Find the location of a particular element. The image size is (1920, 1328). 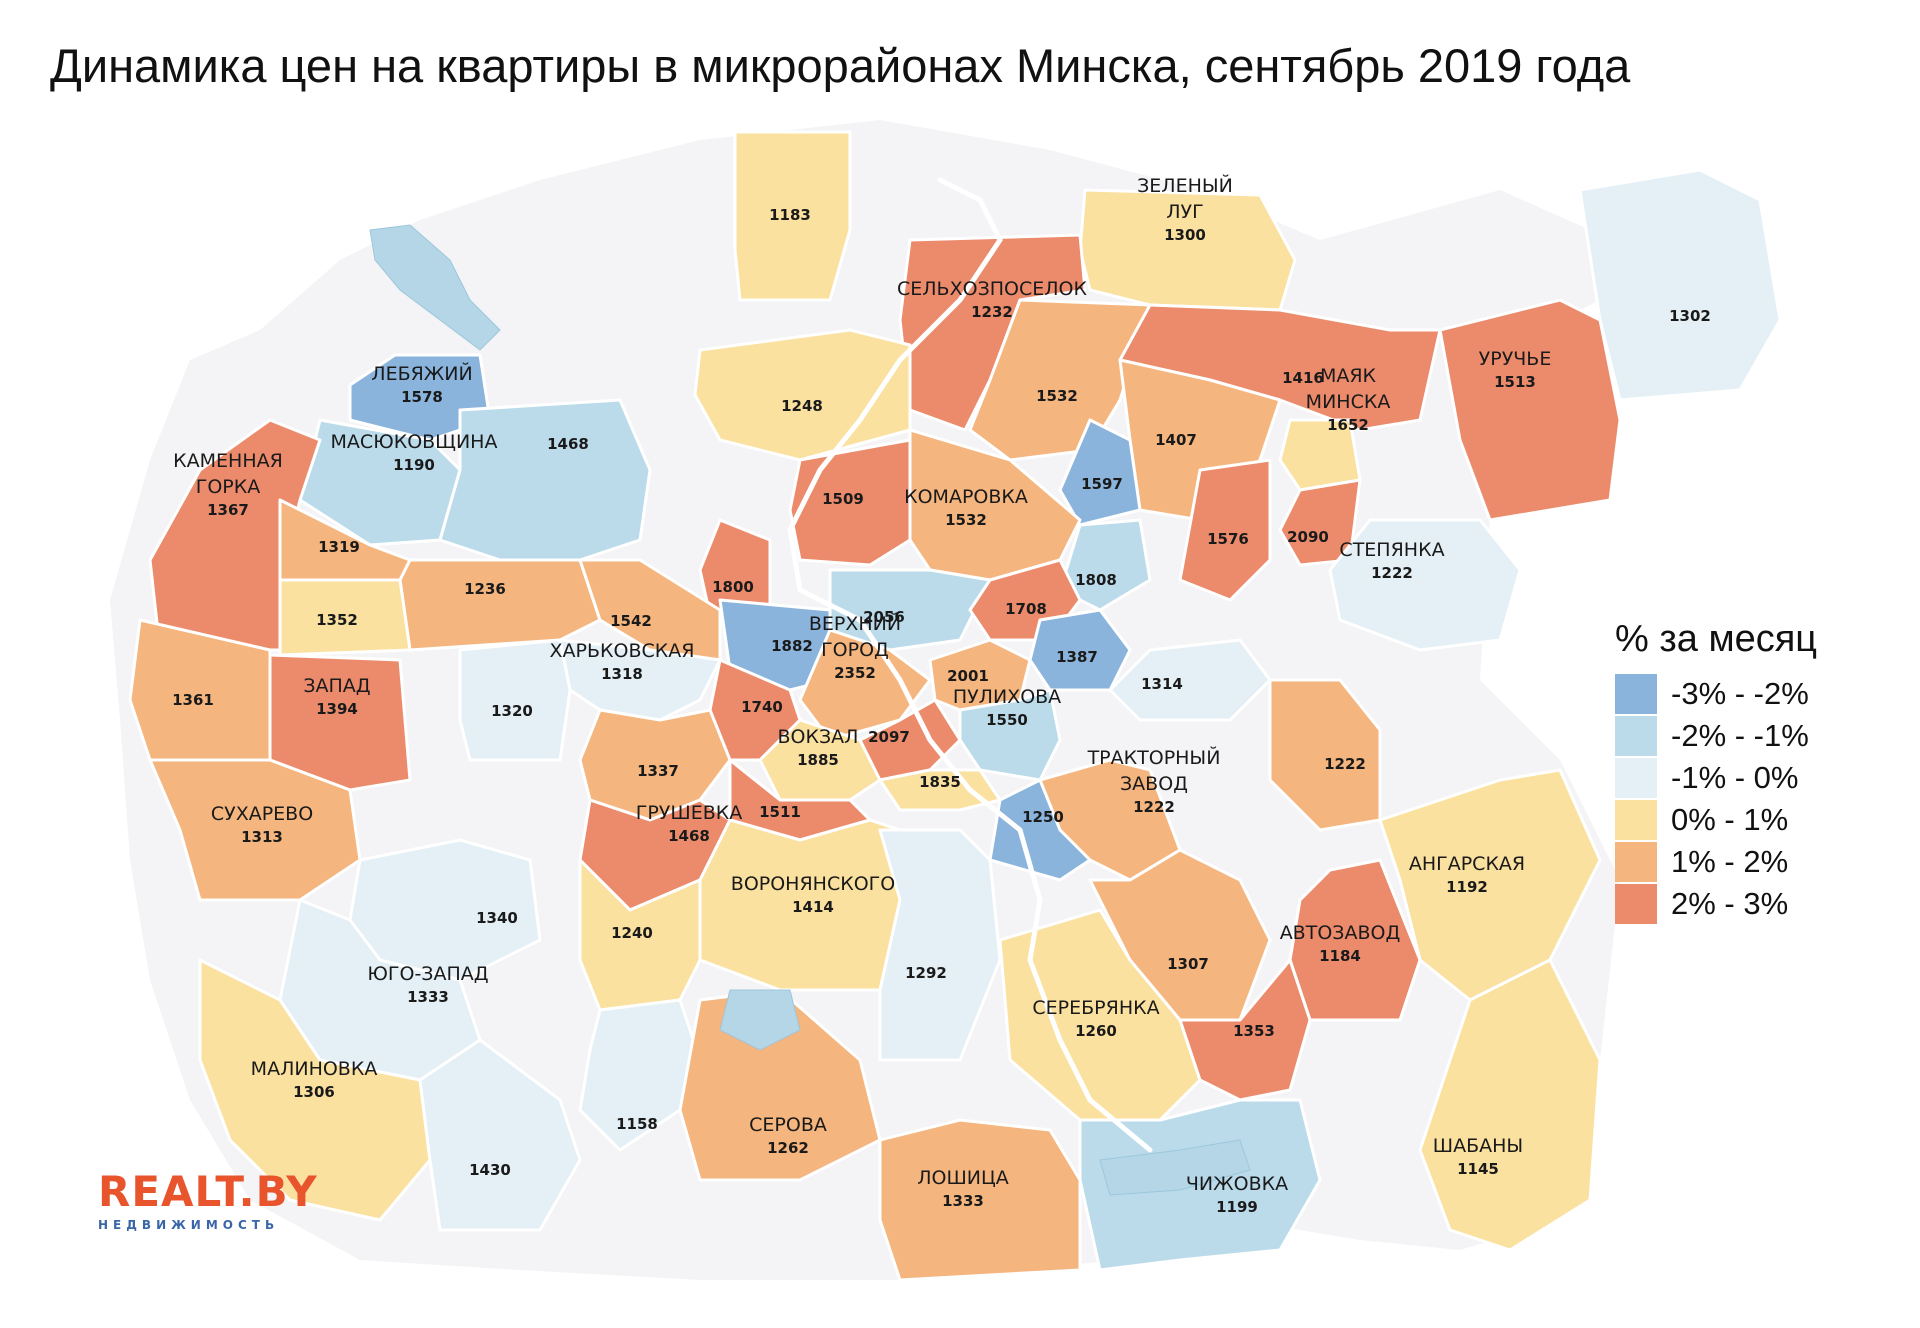

district-price: 1337 is located at coordinates (658, 771).